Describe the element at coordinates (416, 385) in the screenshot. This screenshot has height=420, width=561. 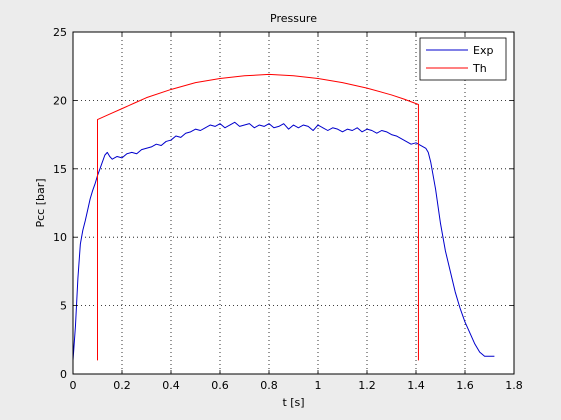
I see `x-tick-label: 1.4` at that location.